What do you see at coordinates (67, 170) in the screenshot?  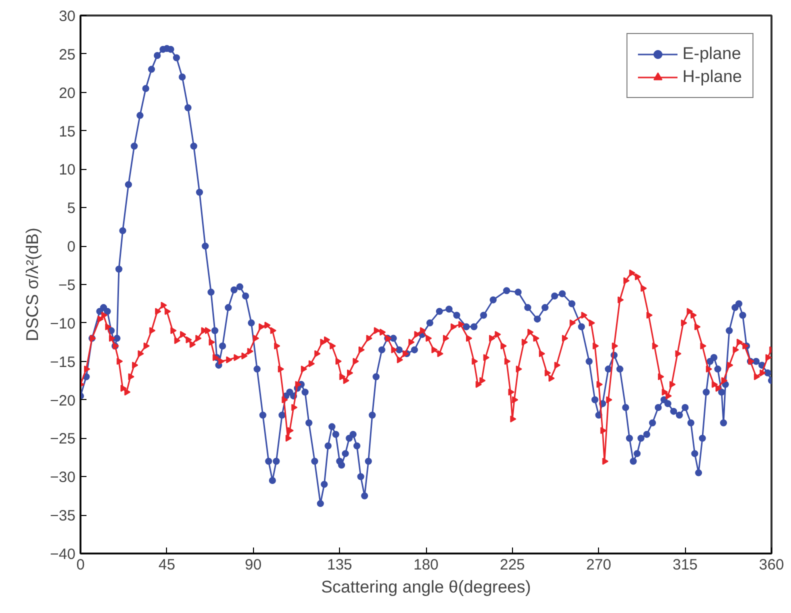 I see `y-tick-label: 10` at bounding box center [67, 170].